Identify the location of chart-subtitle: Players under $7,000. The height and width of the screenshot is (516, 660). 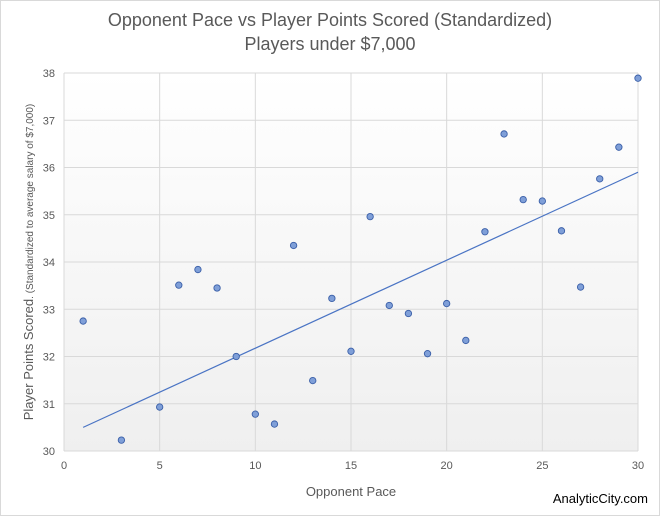
(330, 44).